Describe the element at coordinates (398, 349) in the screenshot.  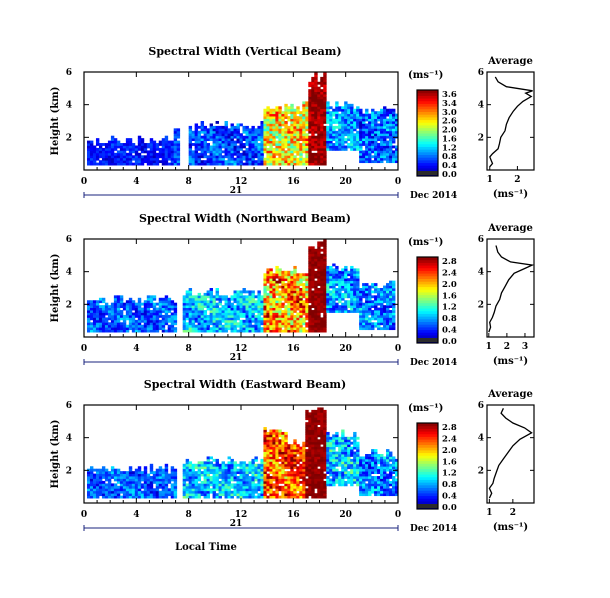
I see `x-tick-label: 0` at that location.